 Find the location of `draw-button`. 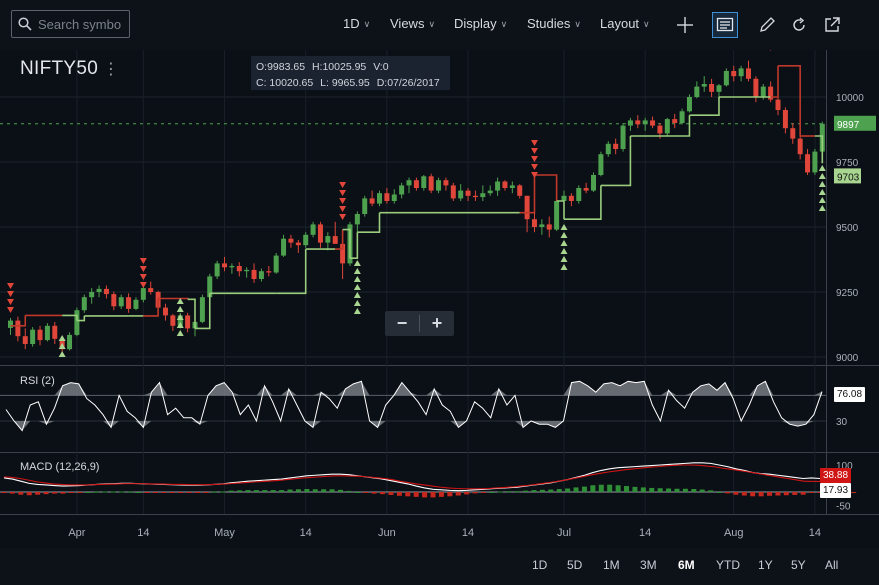

draw-button is located at coordinates (767, 25).